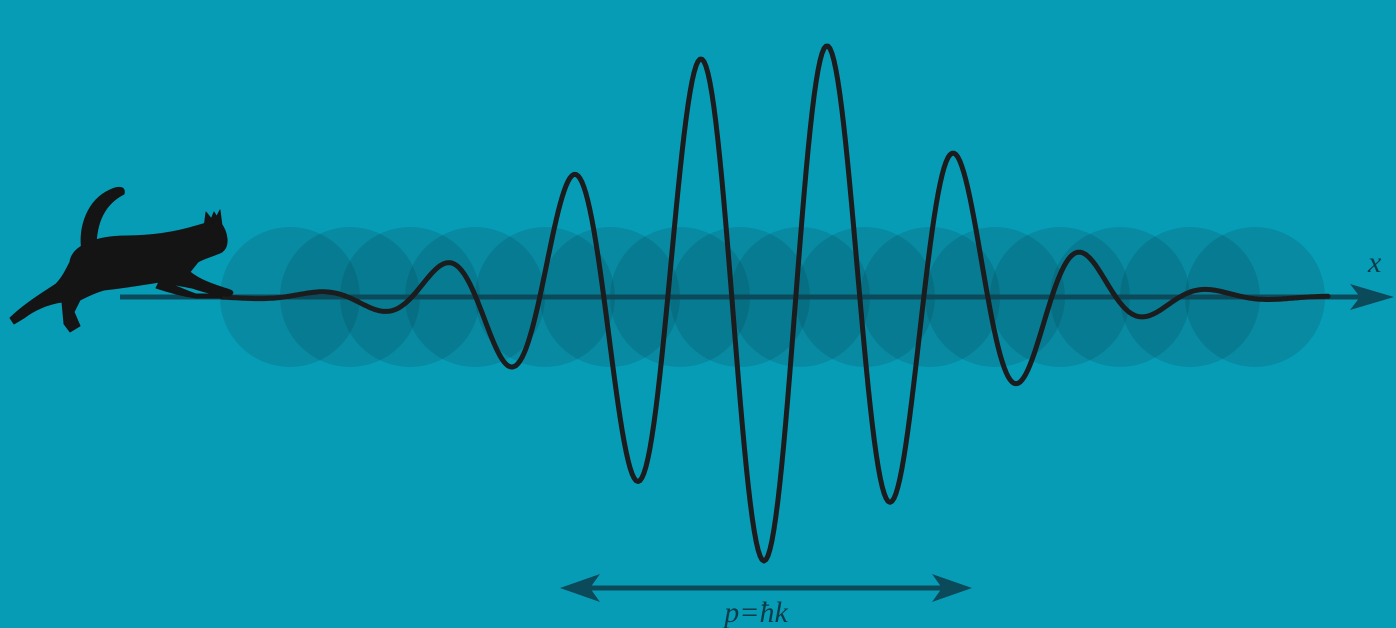  What do you see at coordinates (1372, 297) in the screenshot?
I see `x-axis-arrowhead` at bounding box center [1372, 297].